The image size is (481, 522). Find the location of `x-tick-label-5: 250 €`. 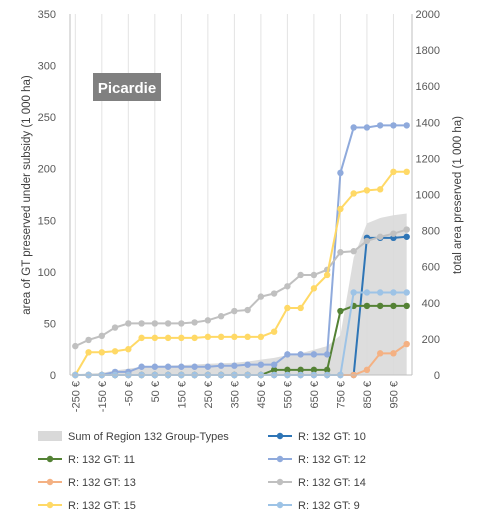

x-tick-label-5: 250 € is located at coordinates (209, 395).